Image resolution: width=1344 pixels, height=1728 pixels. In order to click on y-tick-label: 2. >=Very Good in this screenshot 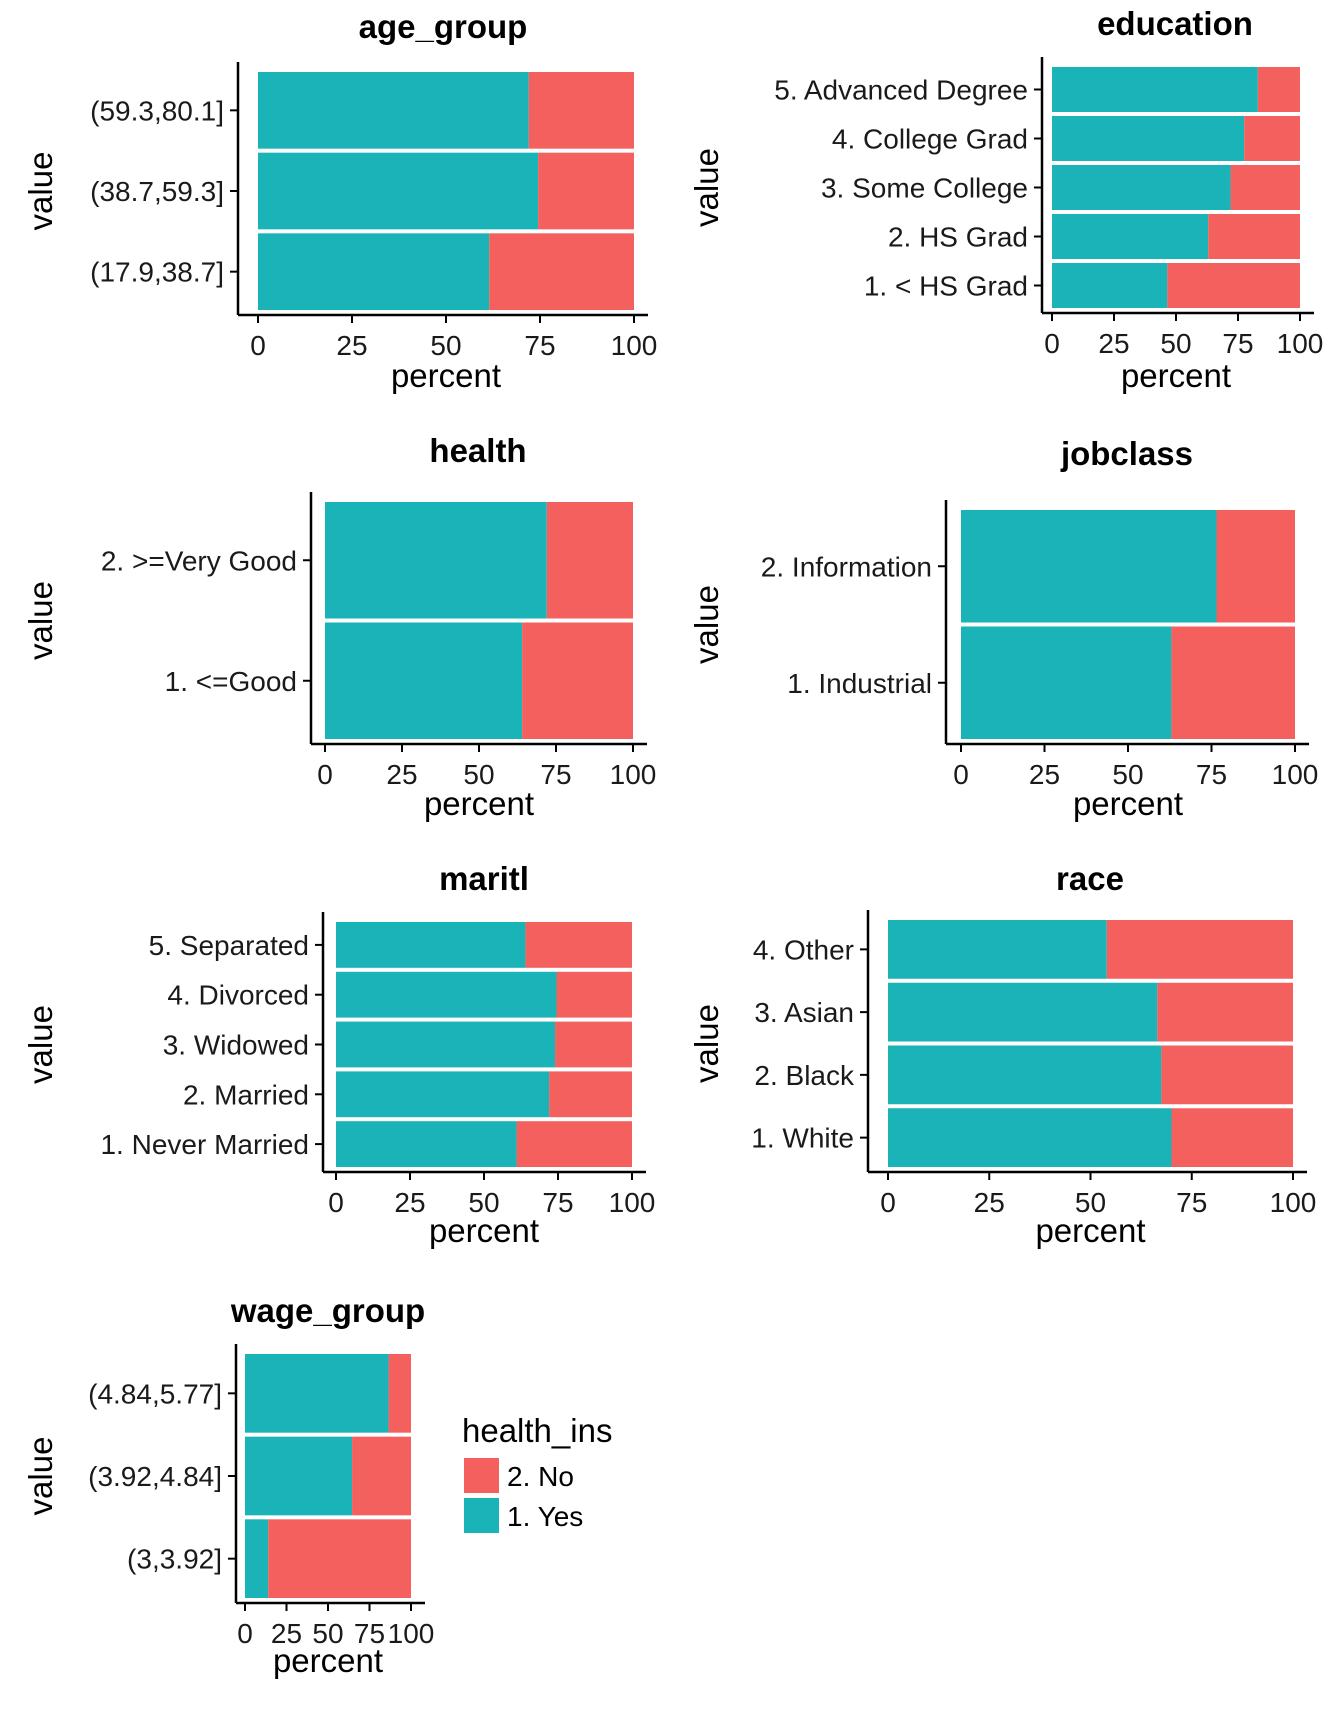, I will do `click(199, 560)`.